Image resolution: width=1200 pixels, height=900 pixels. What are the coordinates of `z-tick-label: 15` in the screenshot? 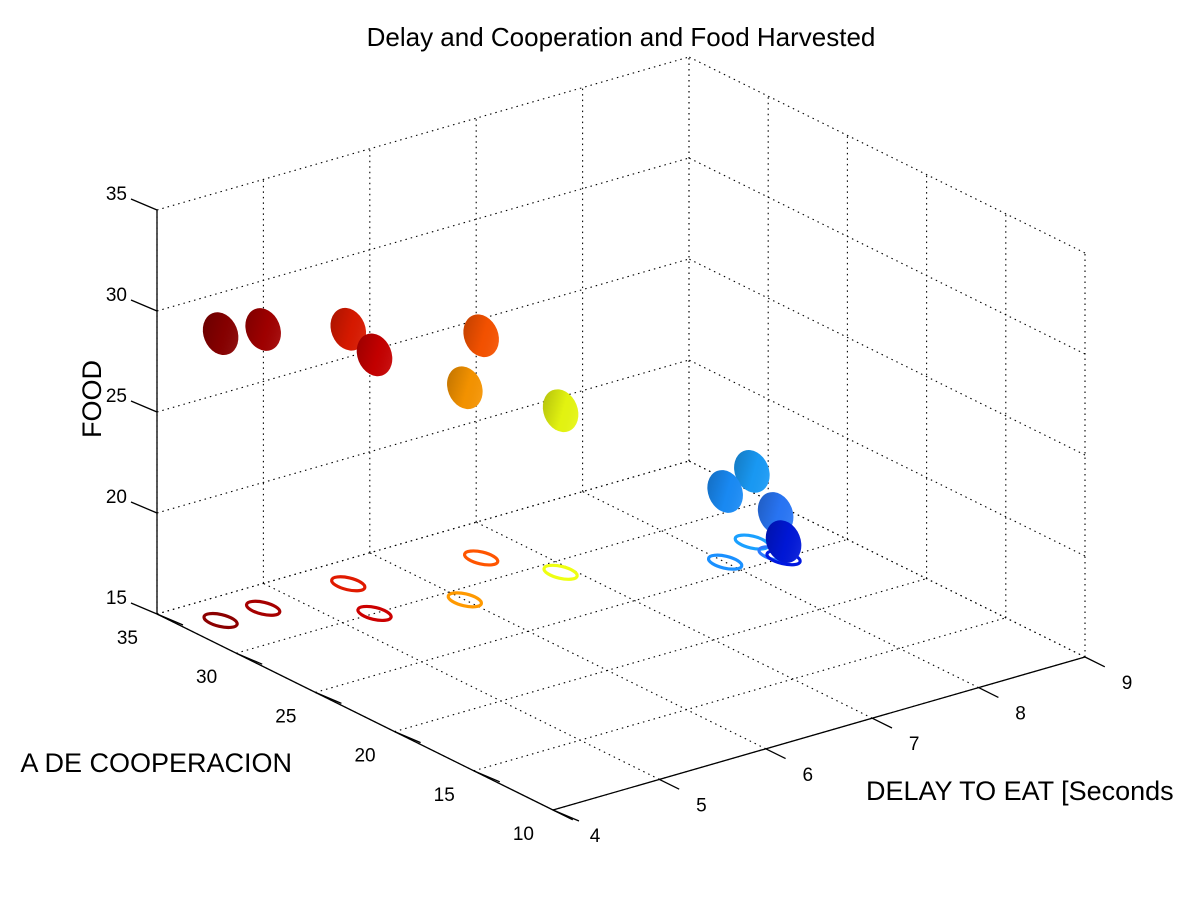 It's located at (116, 598).